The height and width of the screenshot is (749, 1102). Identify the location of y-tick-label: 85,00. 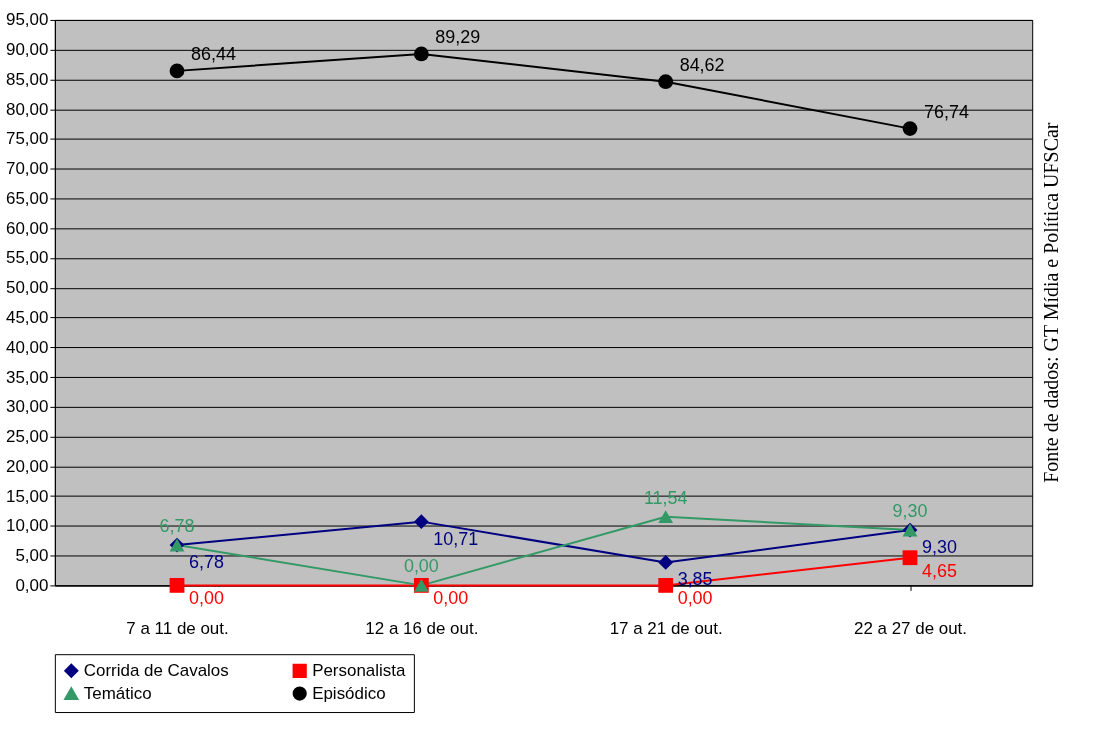
(27, 79).